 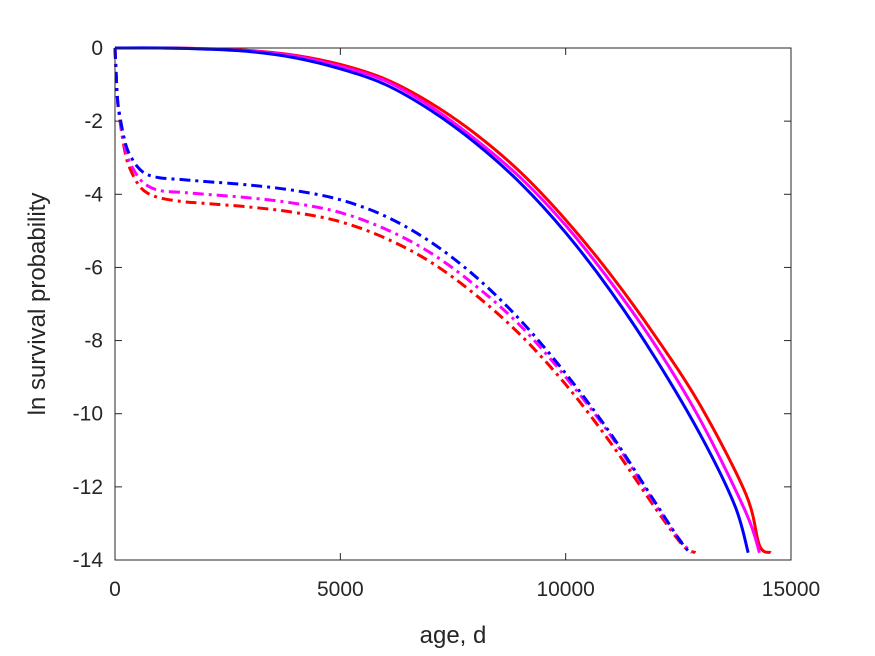 What do you see at coordinates (565, 589) in the screenshot?
I see `x-tick-label: 10000` at bounding box center [565, 589].